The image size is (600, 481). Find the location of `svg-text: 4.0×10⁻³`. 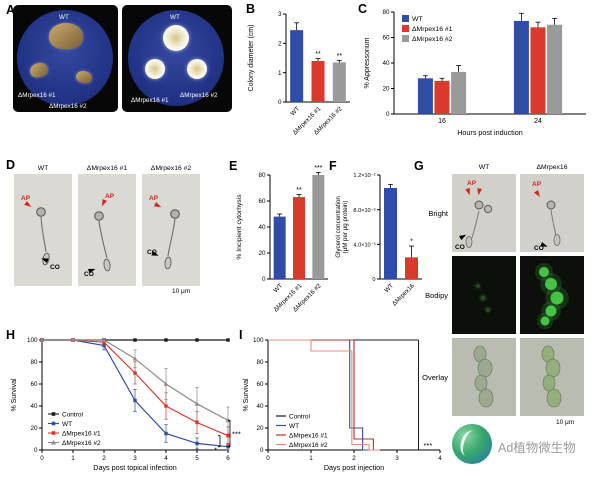

svg-text: 4.0×10⁻³ is located at coordinates (364, 246).